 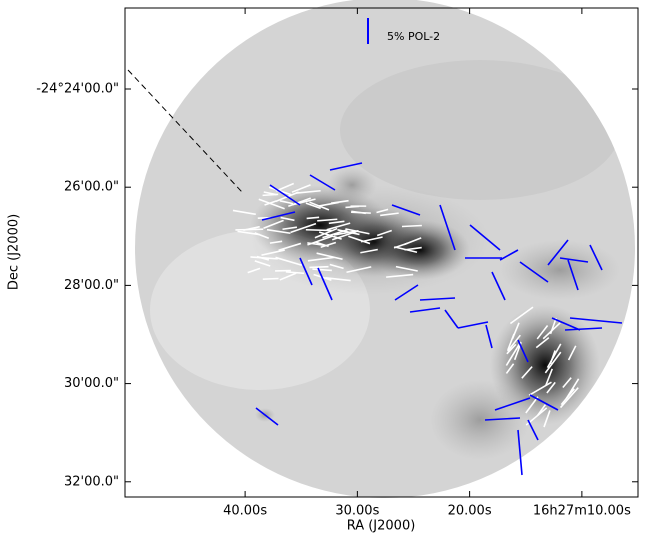 What do you see at coordinates (91, 383) in the screenshot?
I see `y-tick-label: 30'00.0"` at bounding box center [91, 383].